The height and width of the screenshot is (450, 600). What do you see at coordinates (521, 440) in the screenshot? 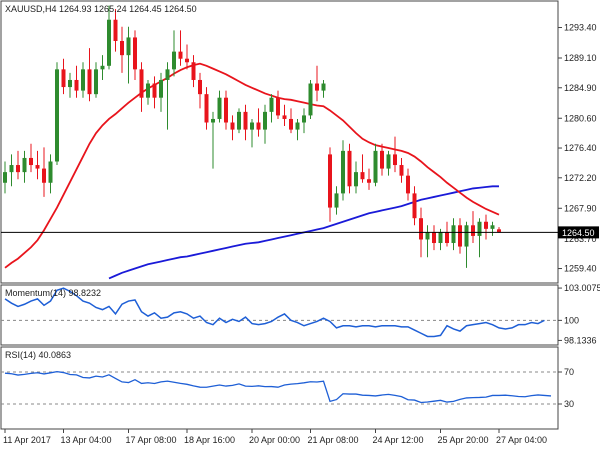
I see `time-tick-label: 27 Apr 04:00` at bounding box center [521, 440].